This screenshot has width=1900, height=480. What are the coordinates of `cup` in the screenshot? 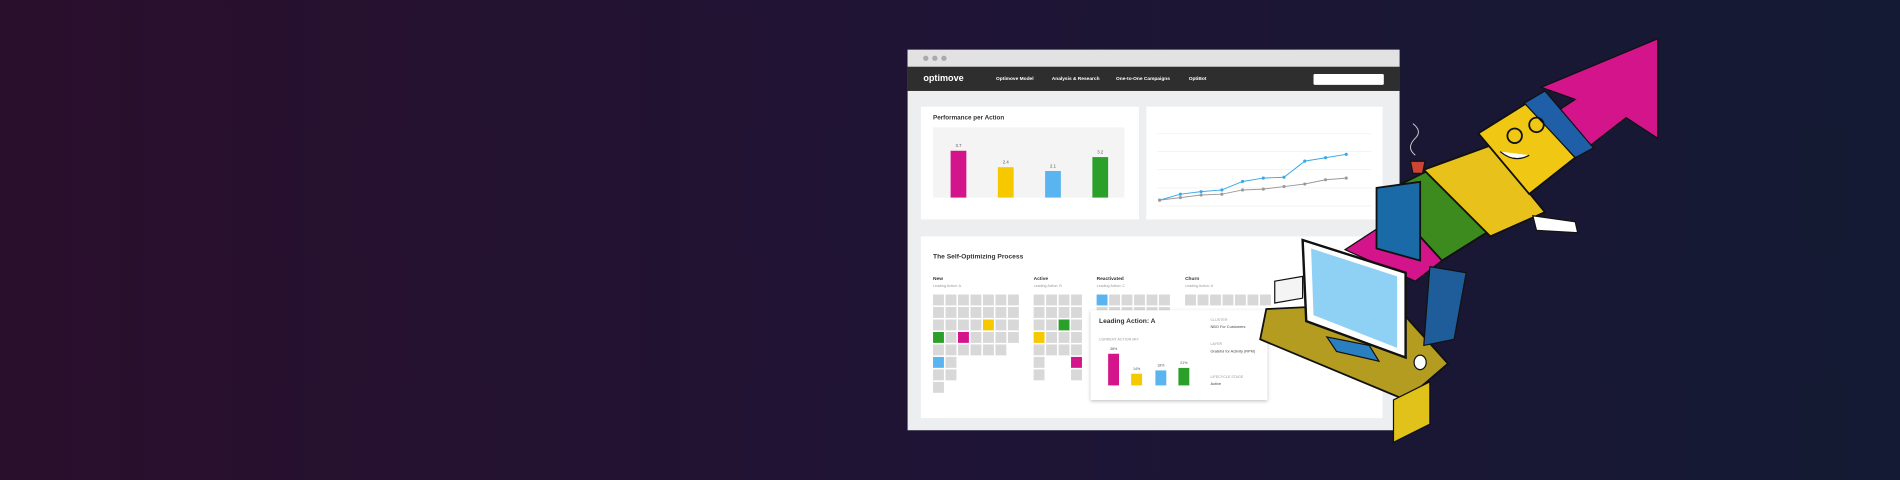 It's located at (1417, 167).